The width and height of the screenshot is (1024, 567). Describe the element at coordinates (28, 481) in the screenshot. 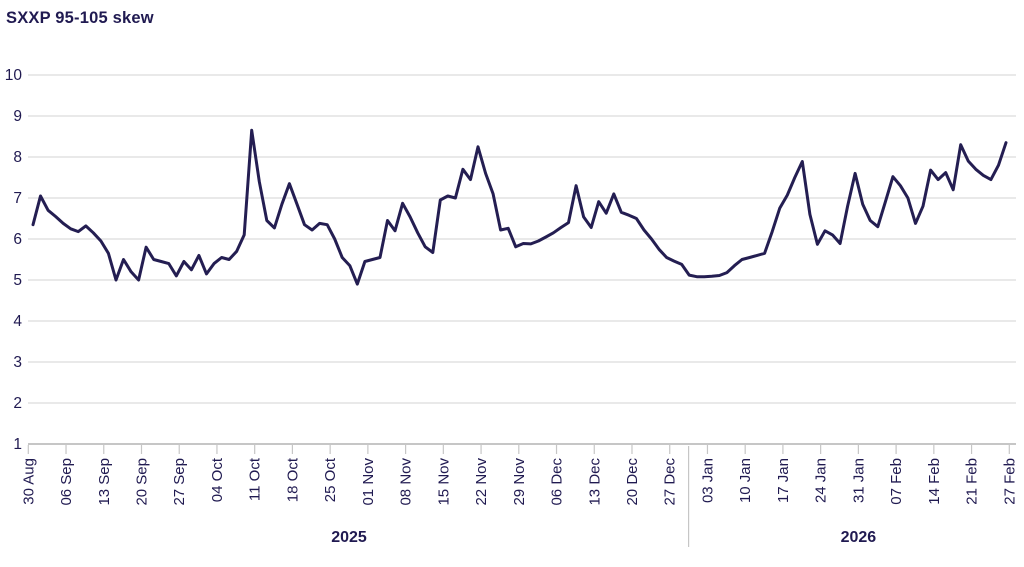

I see `x-axis-label: 30 Aug` at that location.